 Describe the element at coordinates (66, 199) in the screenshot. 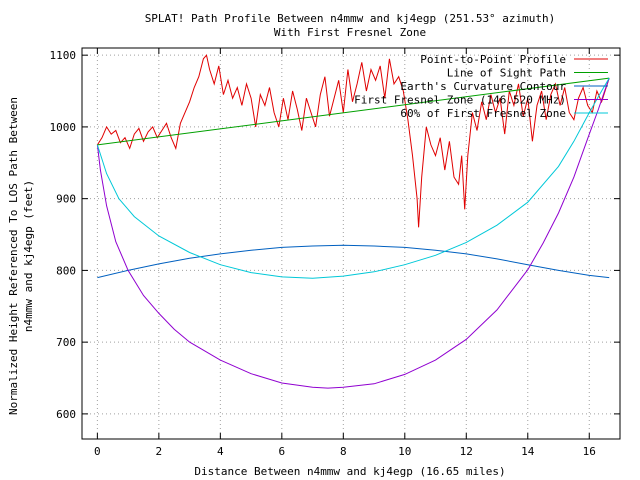

I see `y-tick-label: 900` at that location.